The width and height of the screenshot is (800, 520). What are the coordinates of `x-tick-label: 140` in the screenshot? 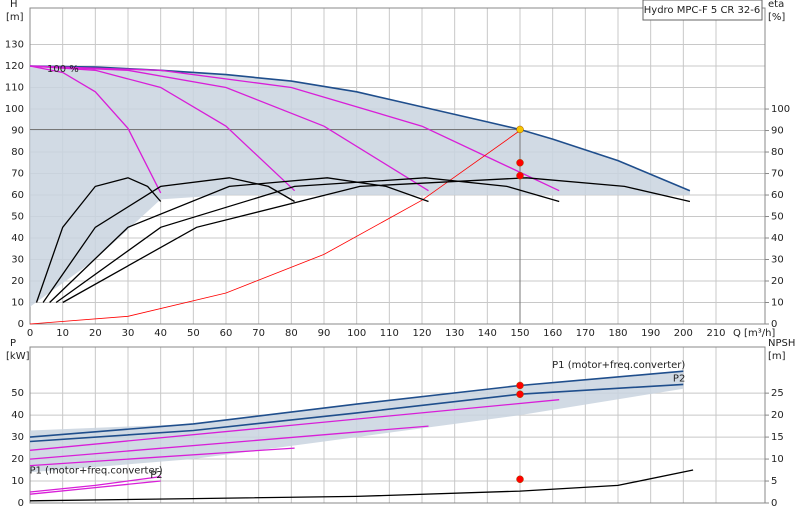 It's located at (487, 333).